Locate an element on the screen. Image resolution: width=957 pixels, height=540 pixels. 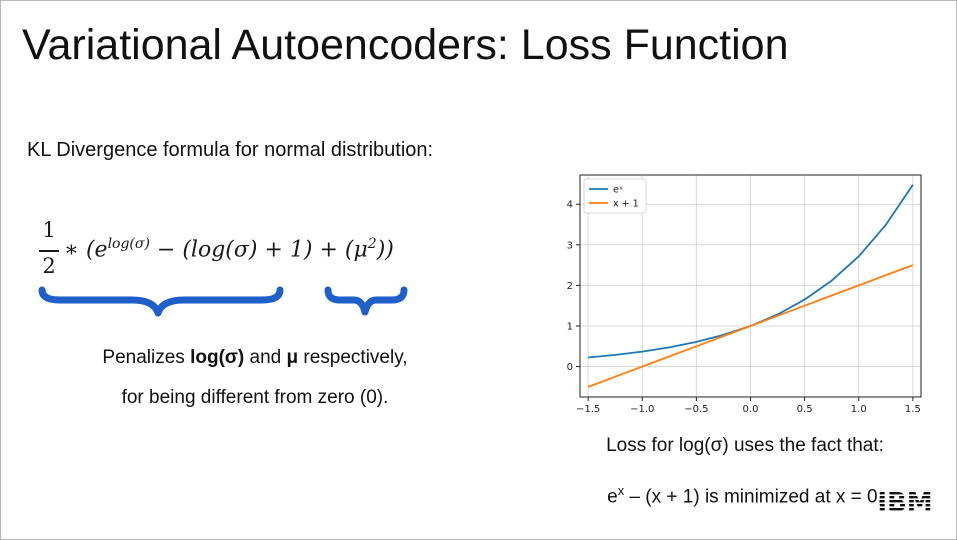
x-tick-label: 1.5 is located at coordinates (913, 409).